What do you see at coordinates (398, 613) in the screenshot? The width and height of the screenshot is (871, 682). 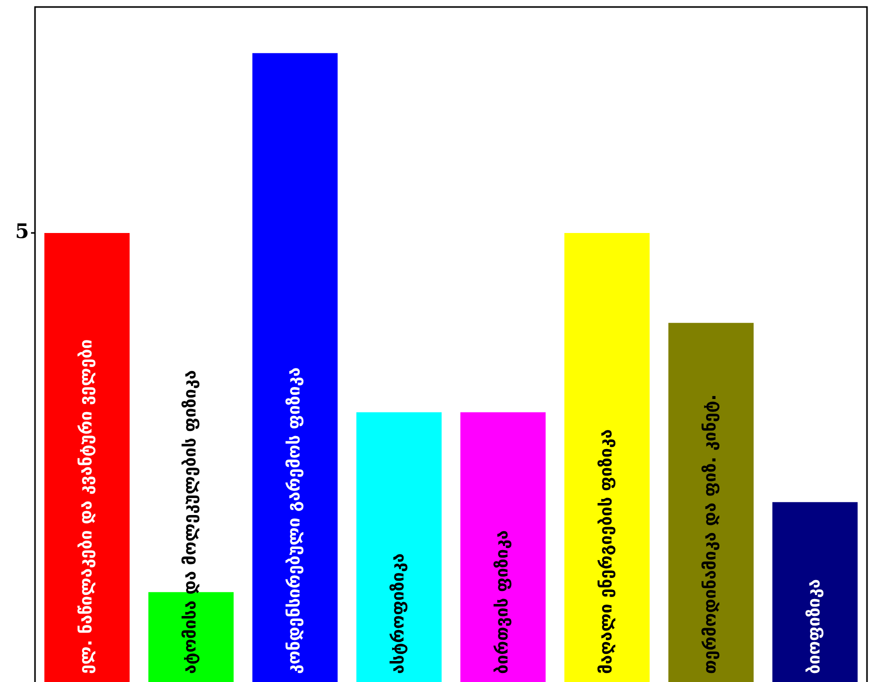 I see `x-tick-label: ასტროფიზიკა` at bounding box center [398, 613].